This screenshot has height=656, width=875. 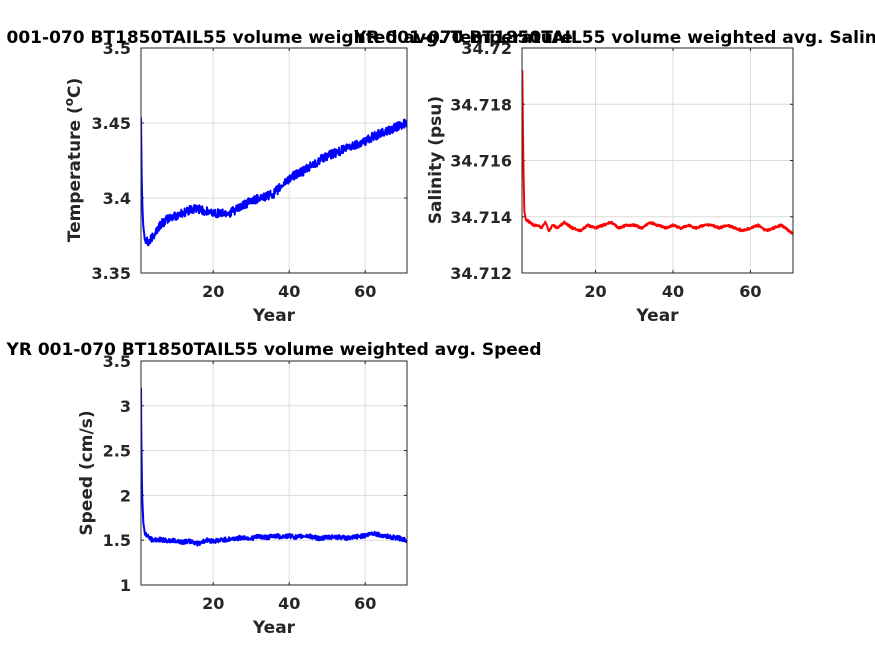 I want to click on salinity-y-tick-label: 34.716, so click(x=481, y=161).